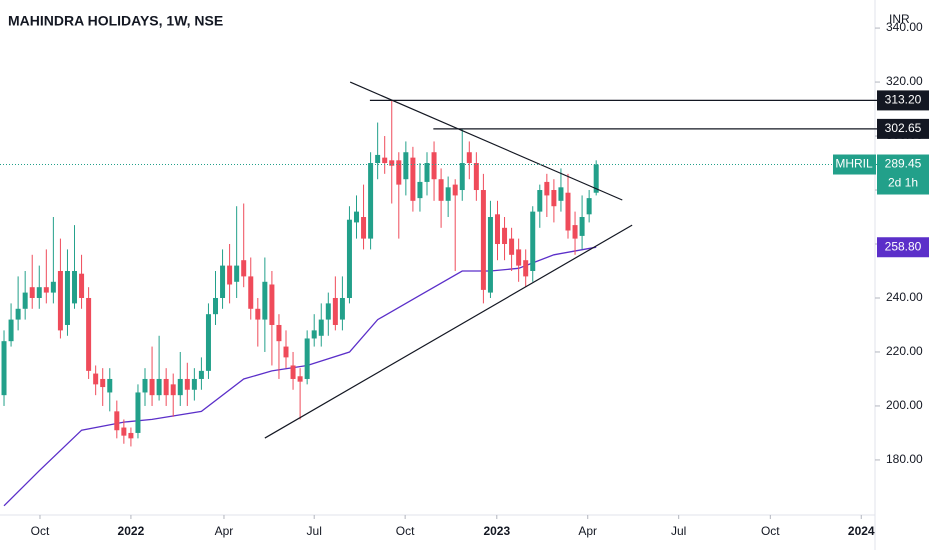  Describe the element at coordinates (904, 351) in the screenshot. I see `y-tick-label: 220.00` at that location.